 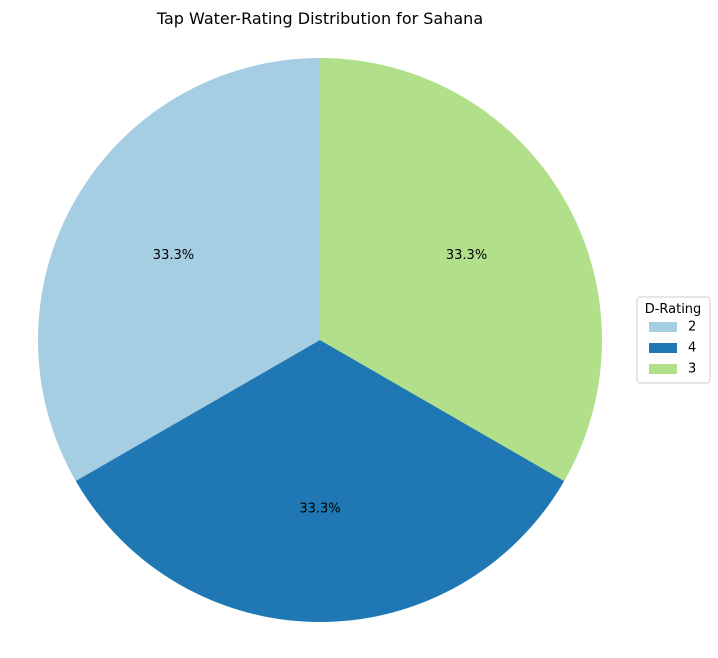 I want to click on pie-percent-label-2: 33.3%, so click(x=173, y=255).